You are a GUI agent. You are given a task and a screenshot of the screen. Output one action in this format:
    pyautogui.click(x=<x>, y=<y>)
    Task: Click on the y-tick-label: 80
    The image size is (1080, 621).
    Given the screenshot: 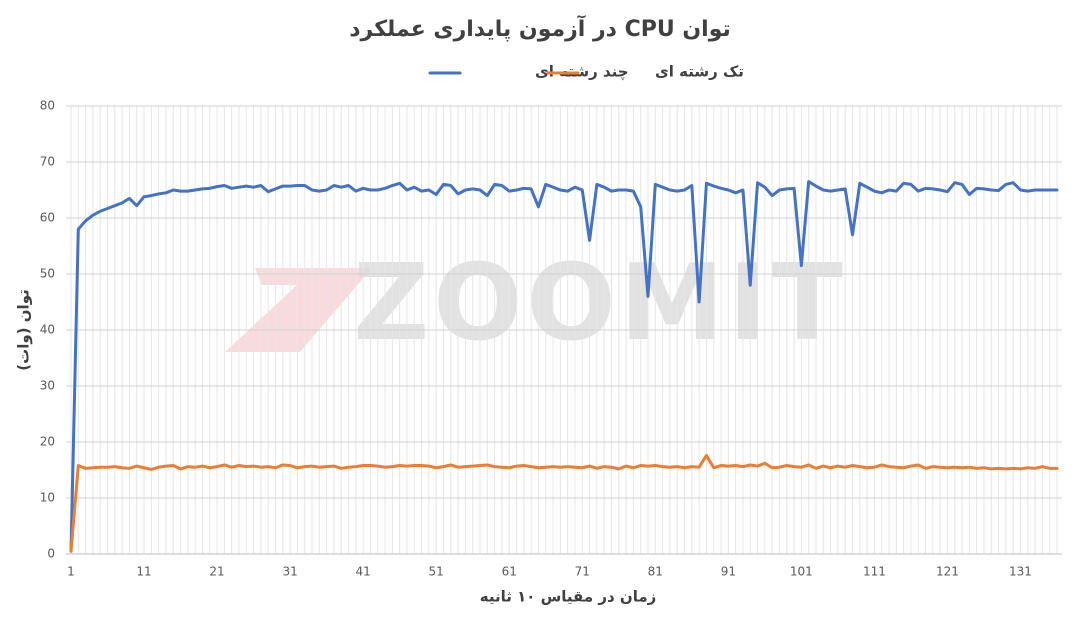 What is the action you would take?
    pyautogui.click(x=47, y=106)
    